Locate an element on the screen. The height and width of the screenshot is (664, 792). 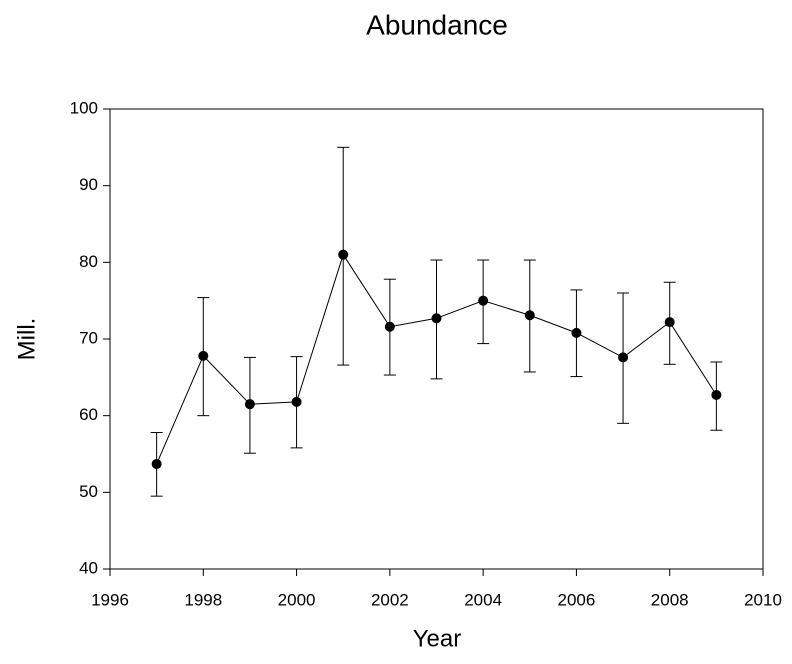
x-tick-label: 2006 is located at coordinates (577, 599).